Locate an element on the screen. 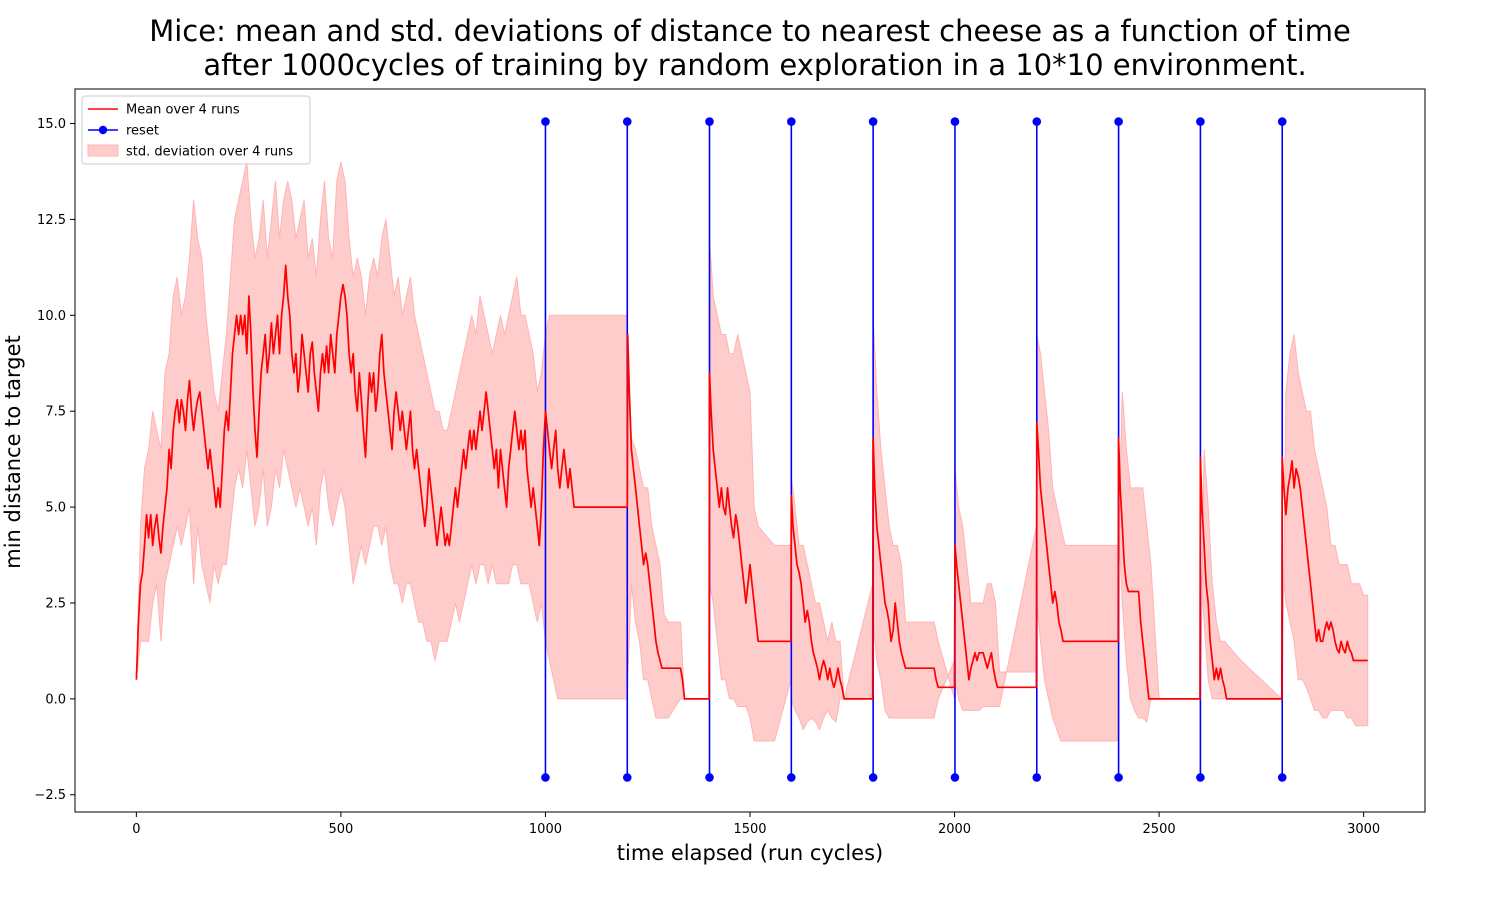 This screenshot has width=1500, height=902. legend-box is located at coordinates (196, 130).